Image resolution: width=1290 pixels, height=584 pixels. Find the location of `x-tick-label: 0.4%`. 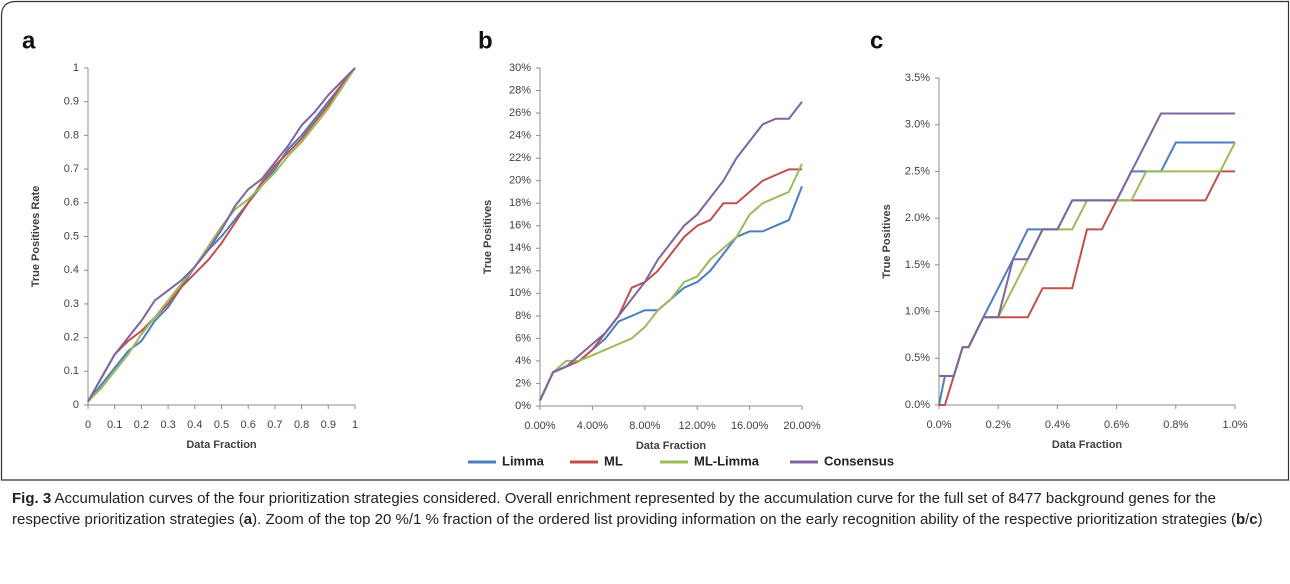

x-tick-label: 0.4% is located at coordinates (1057, 425).